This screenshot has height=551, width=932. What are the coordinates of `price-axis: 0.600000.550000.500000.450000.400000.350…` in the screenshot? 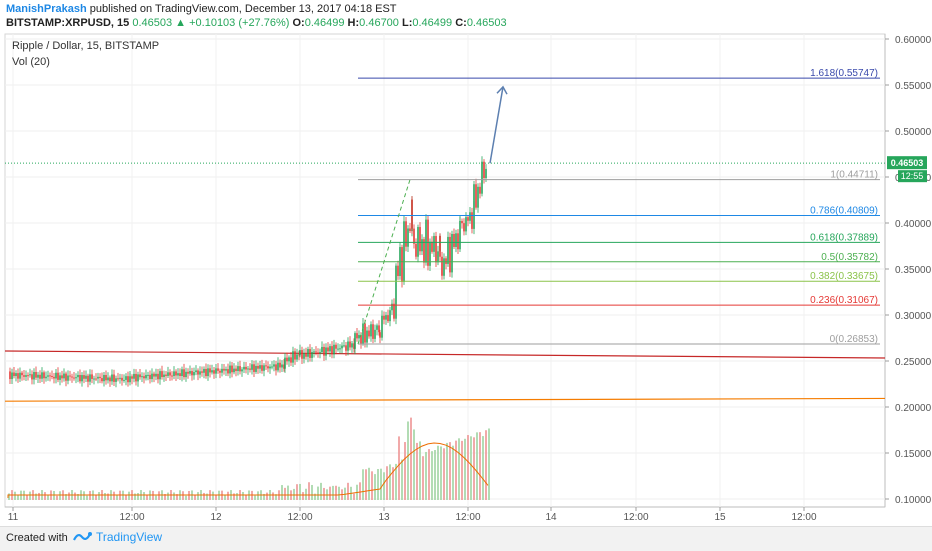 It's located at (908, 270).